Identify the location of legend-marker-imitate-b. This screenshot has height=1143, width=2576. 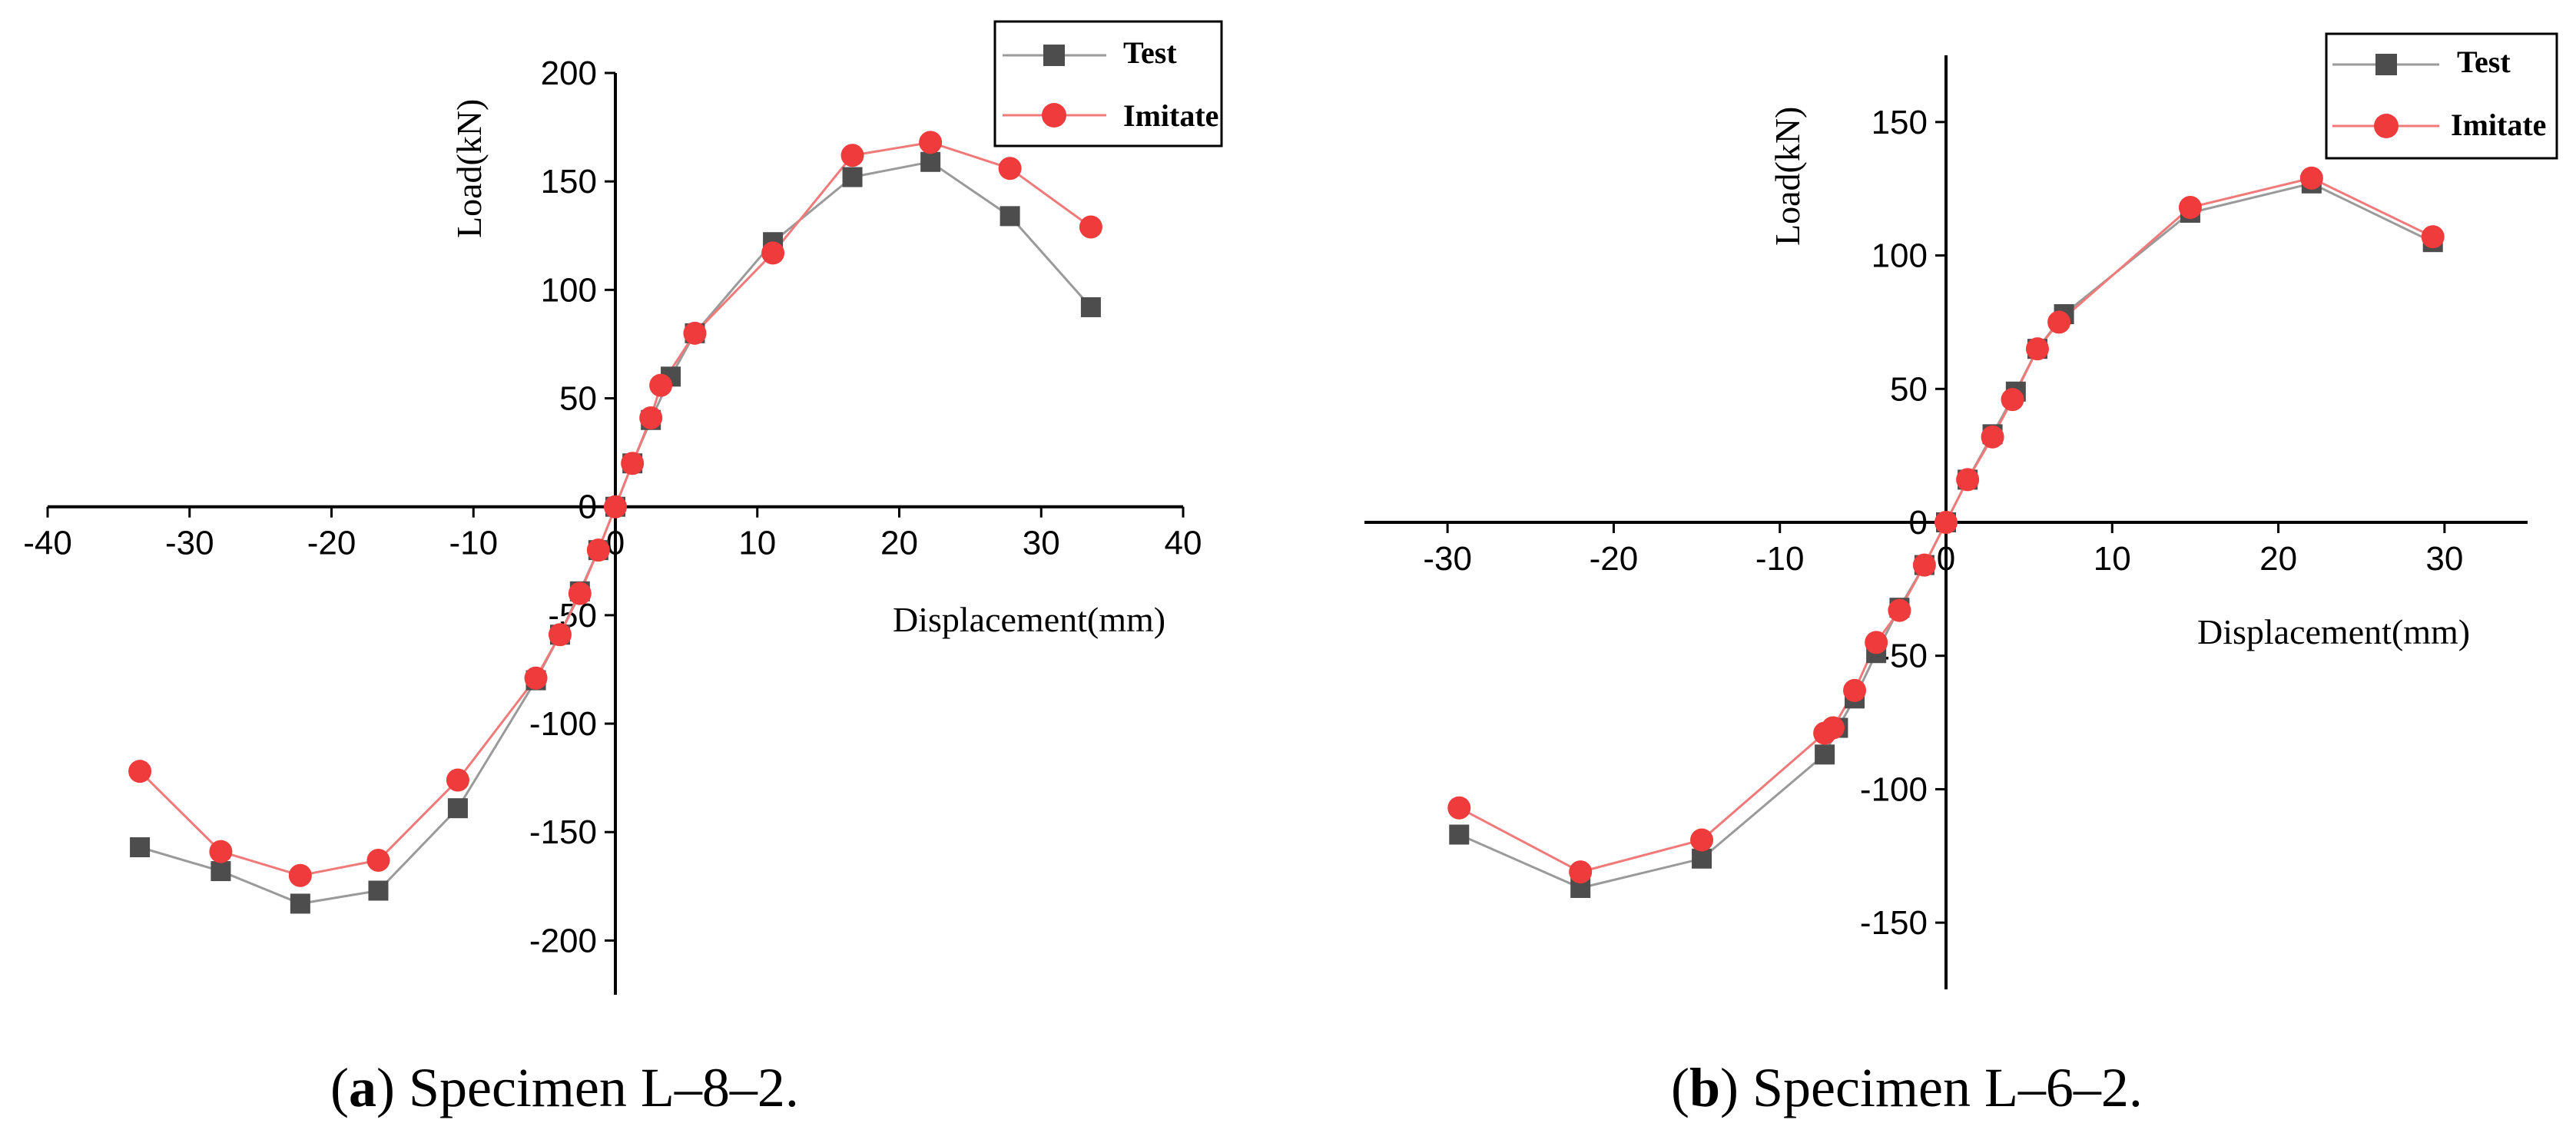
(2386, 126).